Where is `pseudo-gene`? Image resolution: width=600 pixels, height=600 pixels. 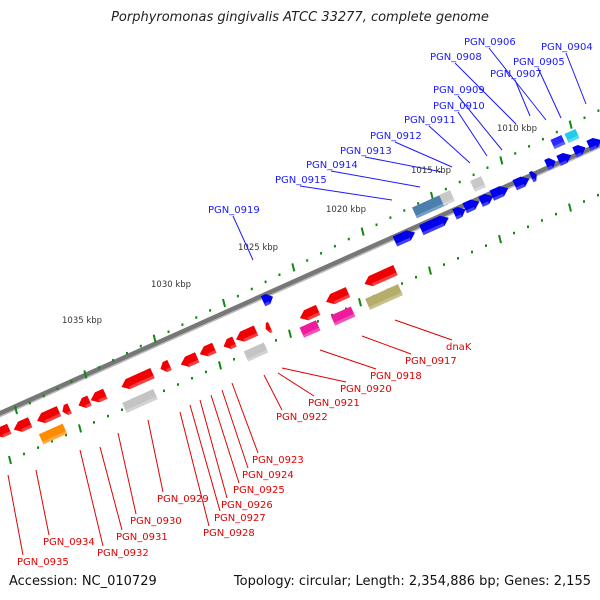
pseudo-gene is located at coordinates (478, 184).